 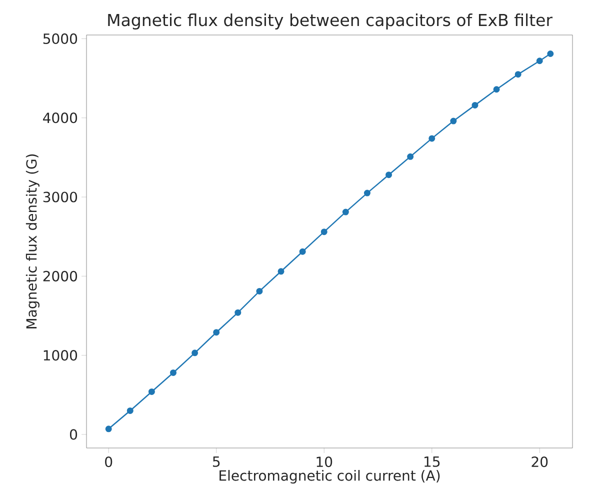 What do you see at coordinates (60, 118) in the screenshot?
I see `y-tick-label: 4000` at bounding box center [60, 118].